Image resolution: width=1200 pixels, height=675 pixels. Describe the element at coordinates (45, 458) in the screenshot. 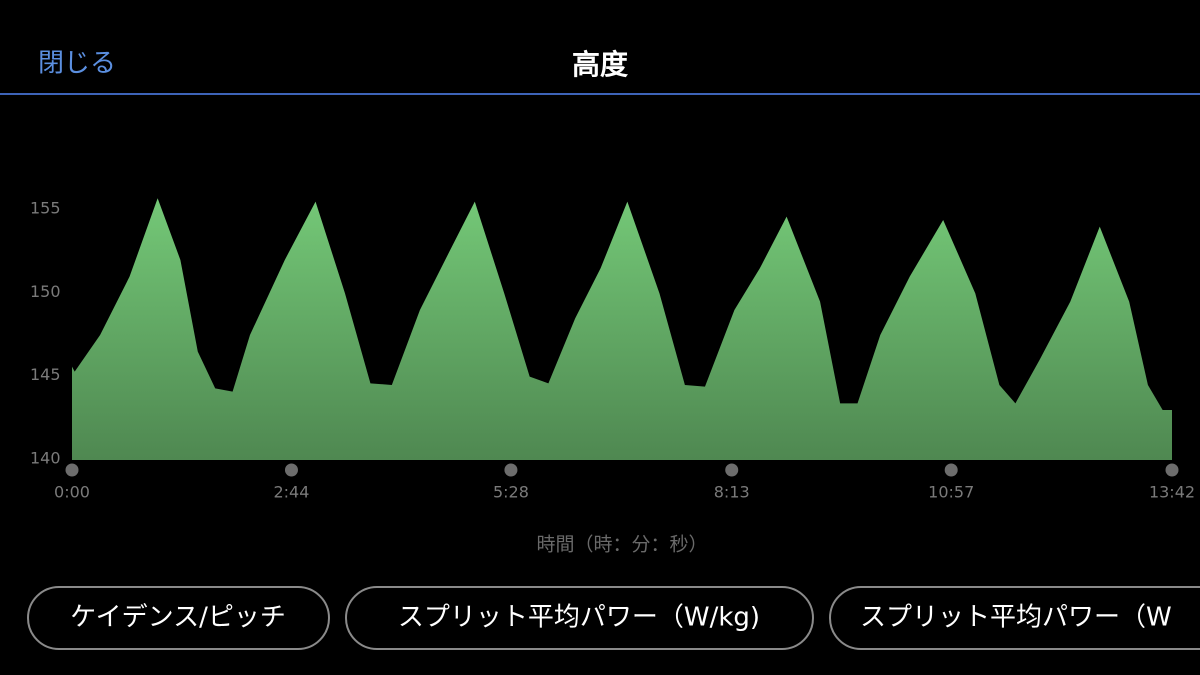

I see `y-tick-label: 140` at that location.